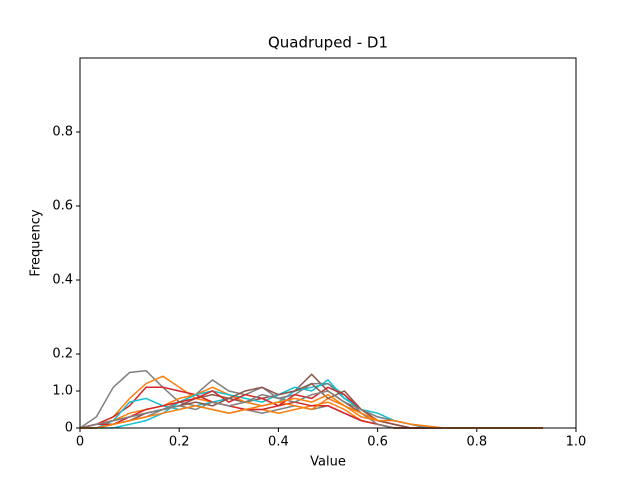  Describe the element at coordinates (476, 442) in the screenshot. I see `x-tick-label: 0.8` at that location.